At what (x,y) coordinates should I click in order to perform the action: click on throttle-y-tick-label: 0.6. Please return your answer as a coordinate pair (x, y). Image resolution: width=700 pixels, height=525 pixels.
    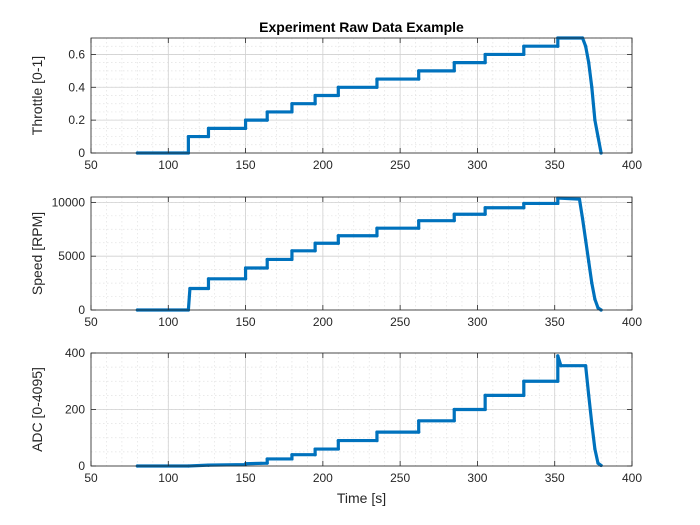
    Looking at the image, I should click on (76, 54).